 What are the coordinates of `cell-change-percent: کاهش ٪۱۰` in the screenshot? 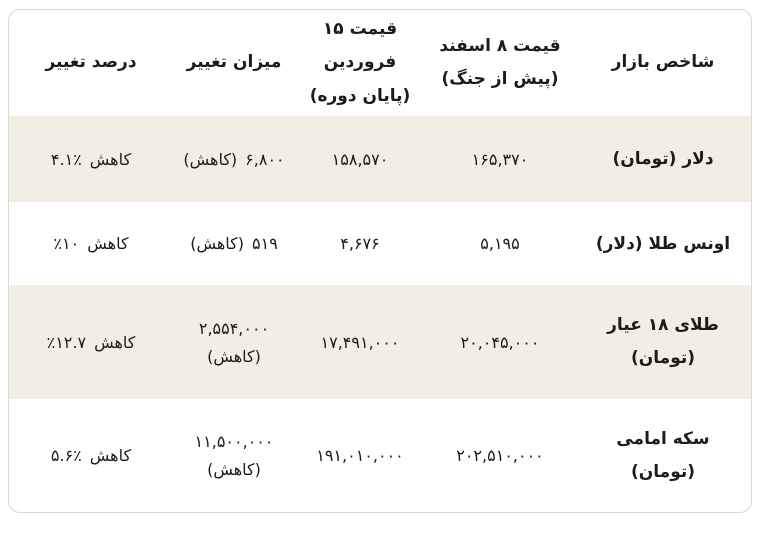 It's located at (91, 243).